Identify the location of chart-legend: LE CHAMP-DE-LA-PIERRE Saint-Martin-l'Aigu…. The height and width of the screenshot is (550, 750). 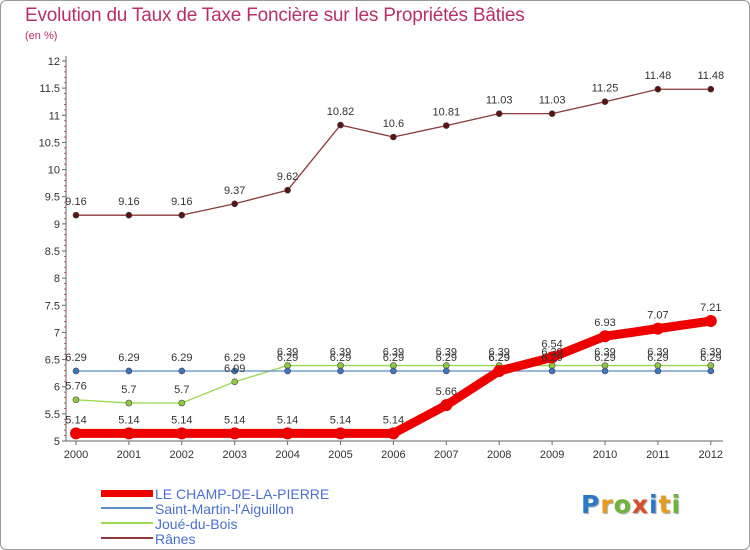
(215, 516).